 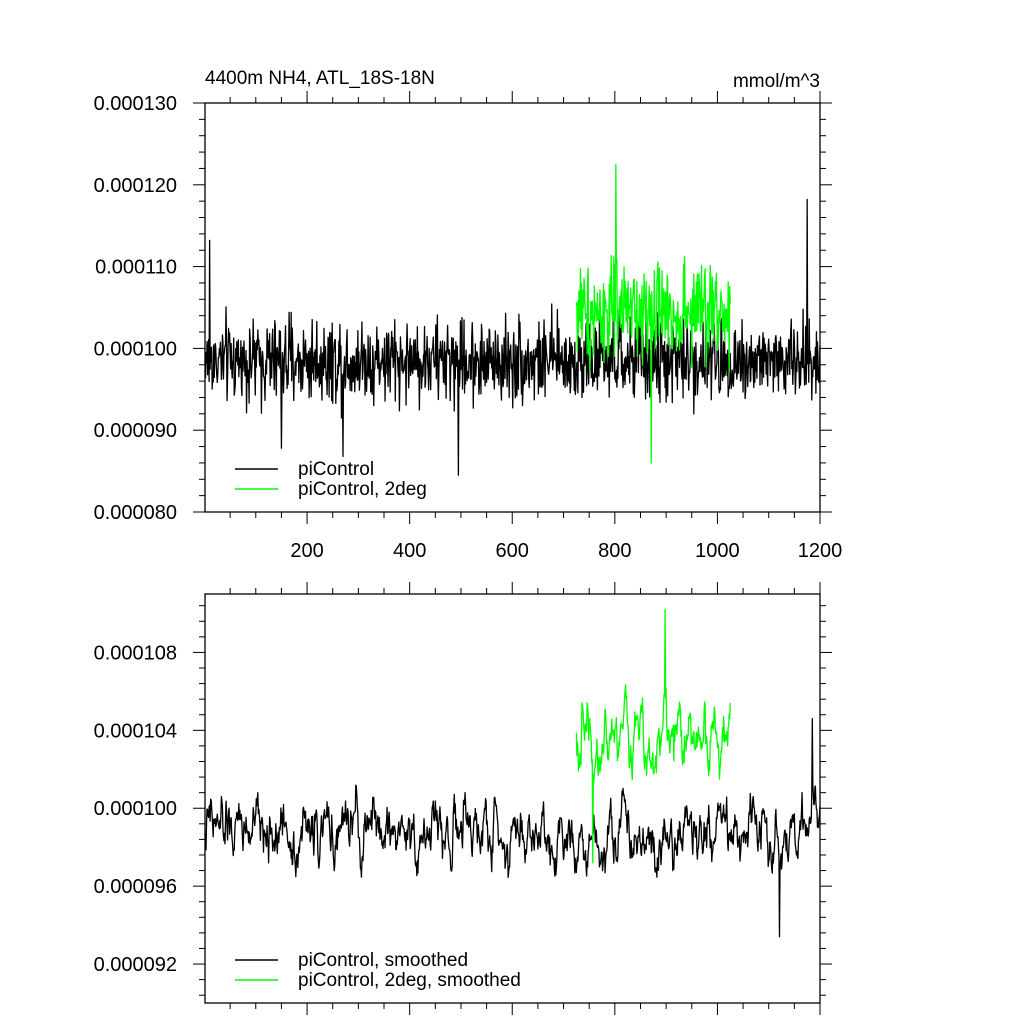 What do you see at coordinates (135, 653) in the screenshot?
I see `y-tick-label: 0.000108` at bounding box center [135, 653].